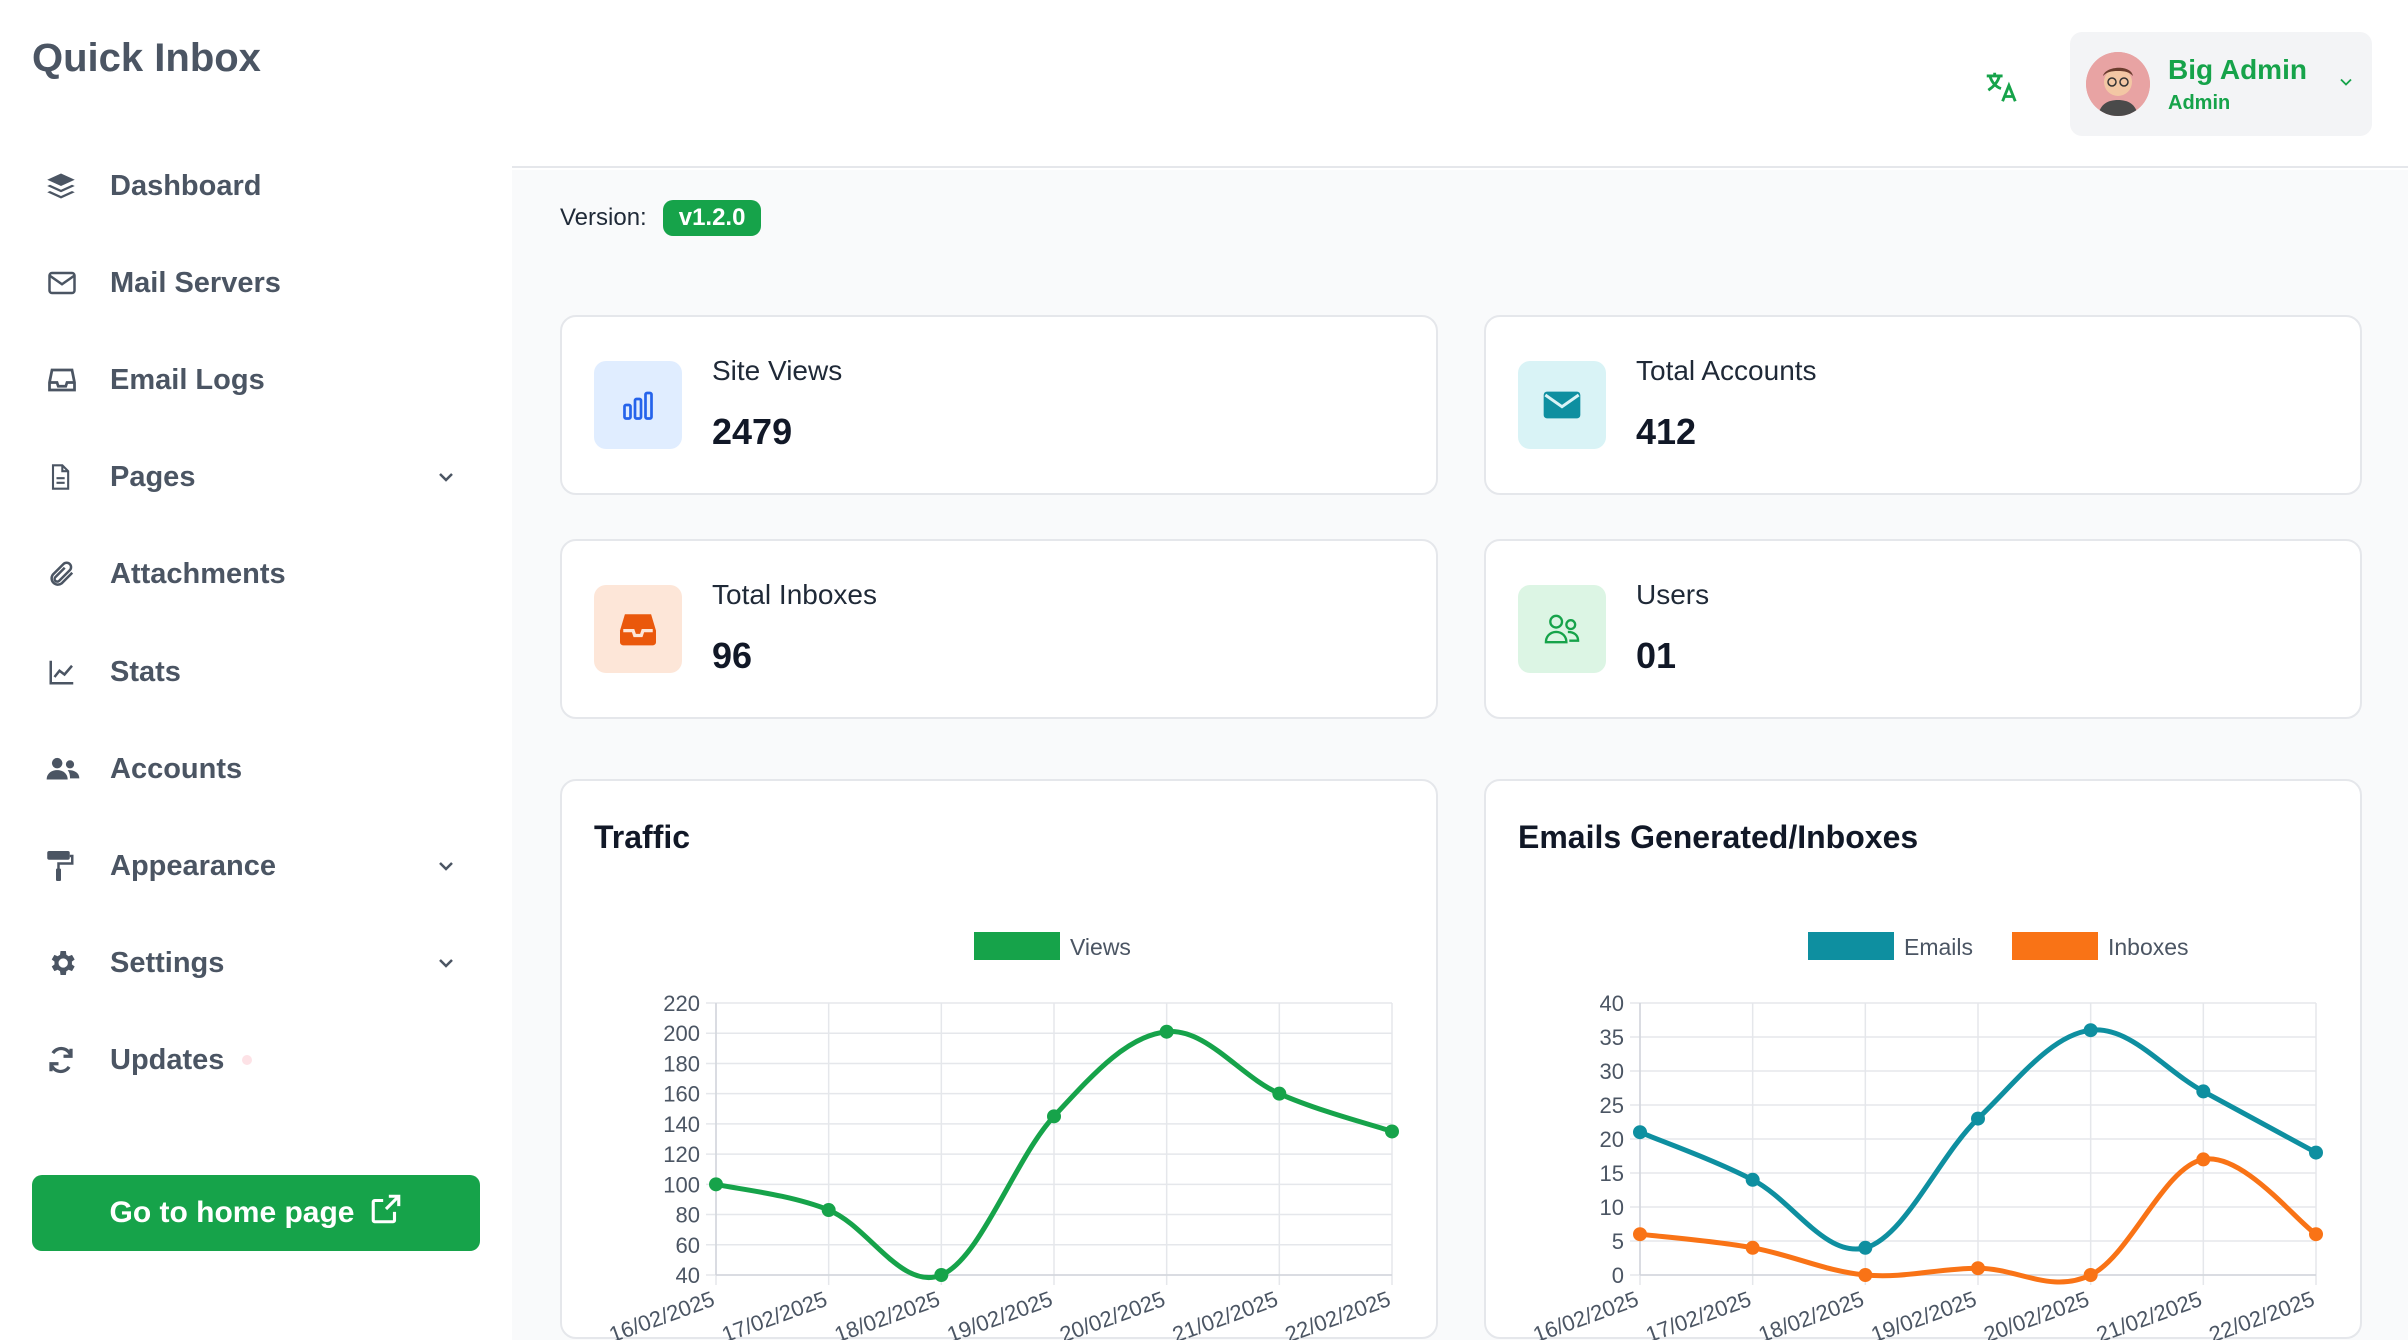  I want to click on y-tick-label: 160, so click(681, 1094).